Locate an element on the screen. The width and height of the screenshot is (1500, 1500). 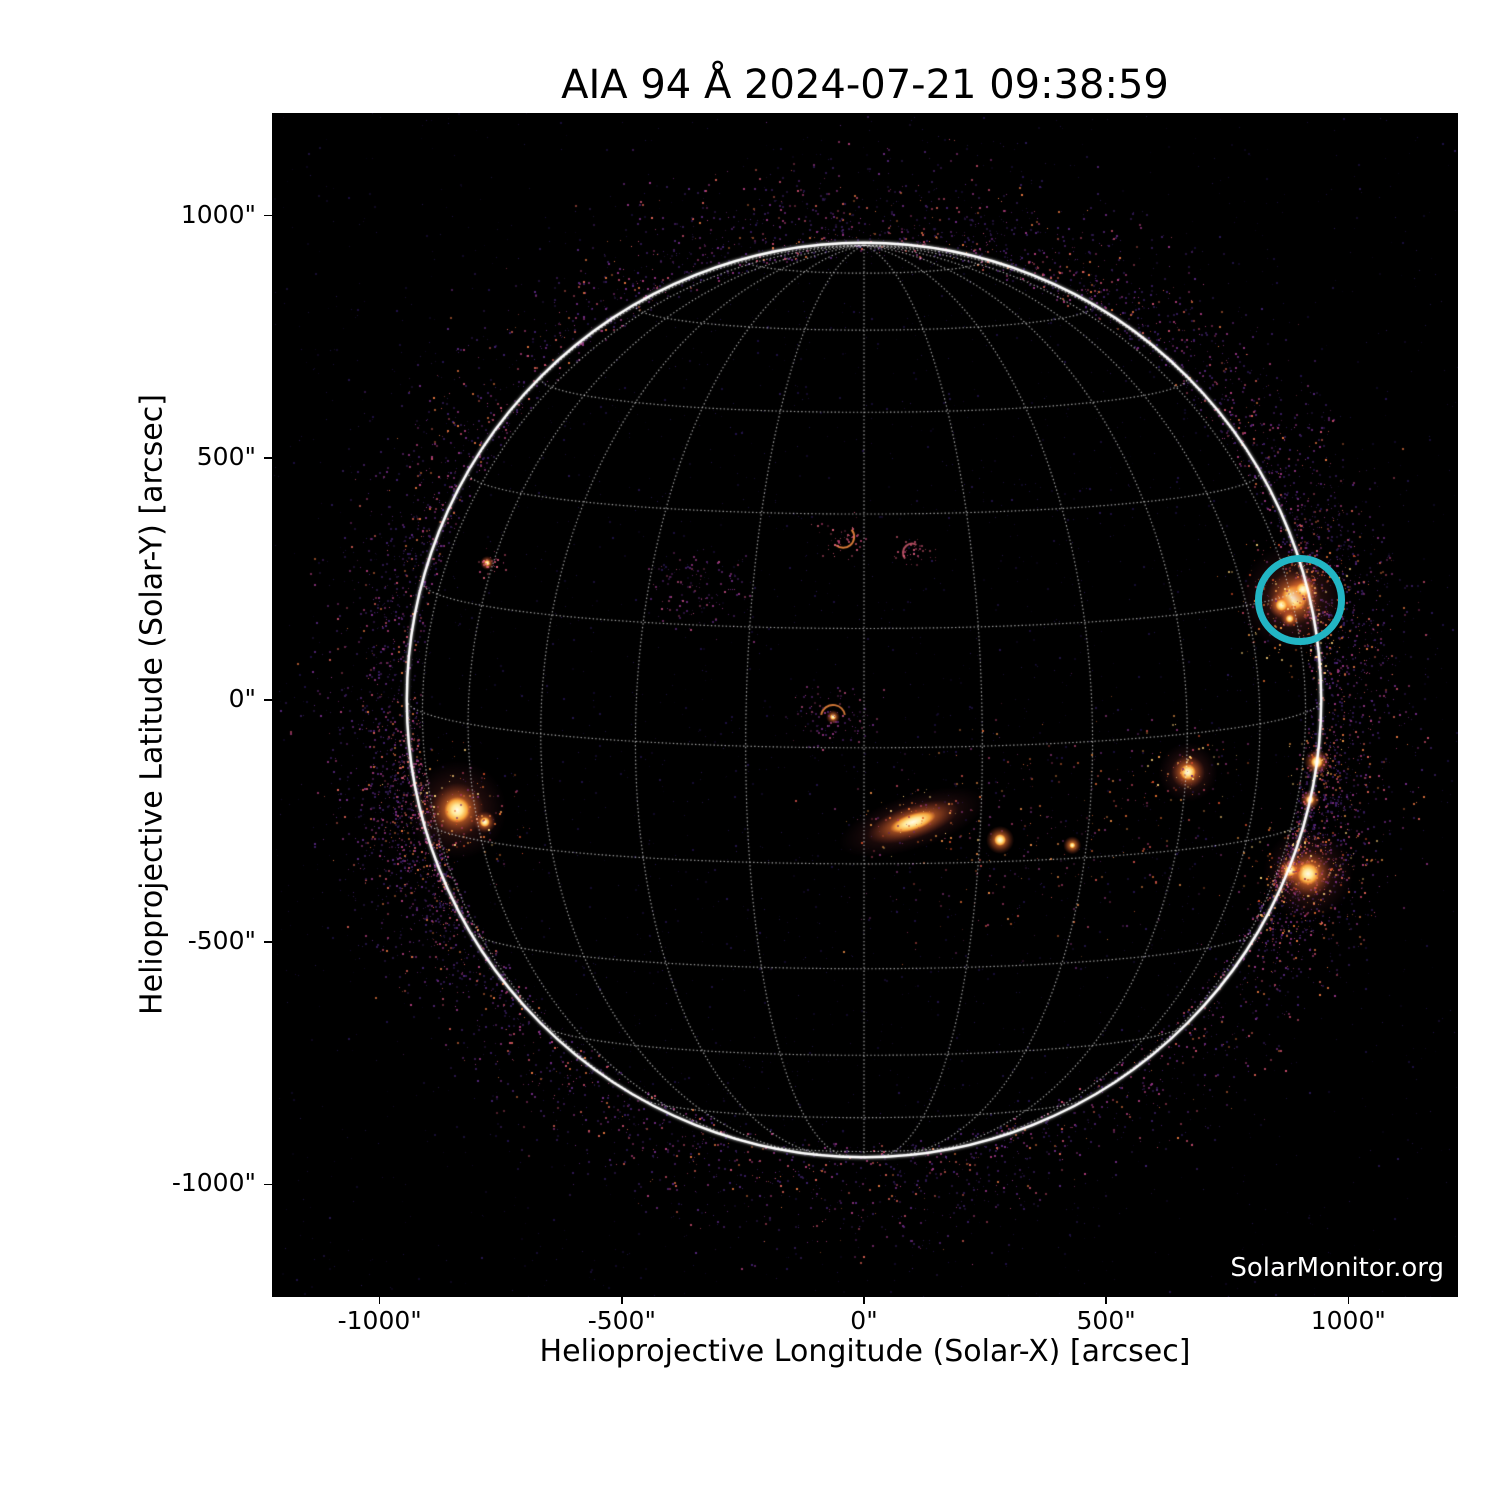
chart-title: AIA 94 Å 2024-07-21 09:38:59 is located at coordinates (865, 85).